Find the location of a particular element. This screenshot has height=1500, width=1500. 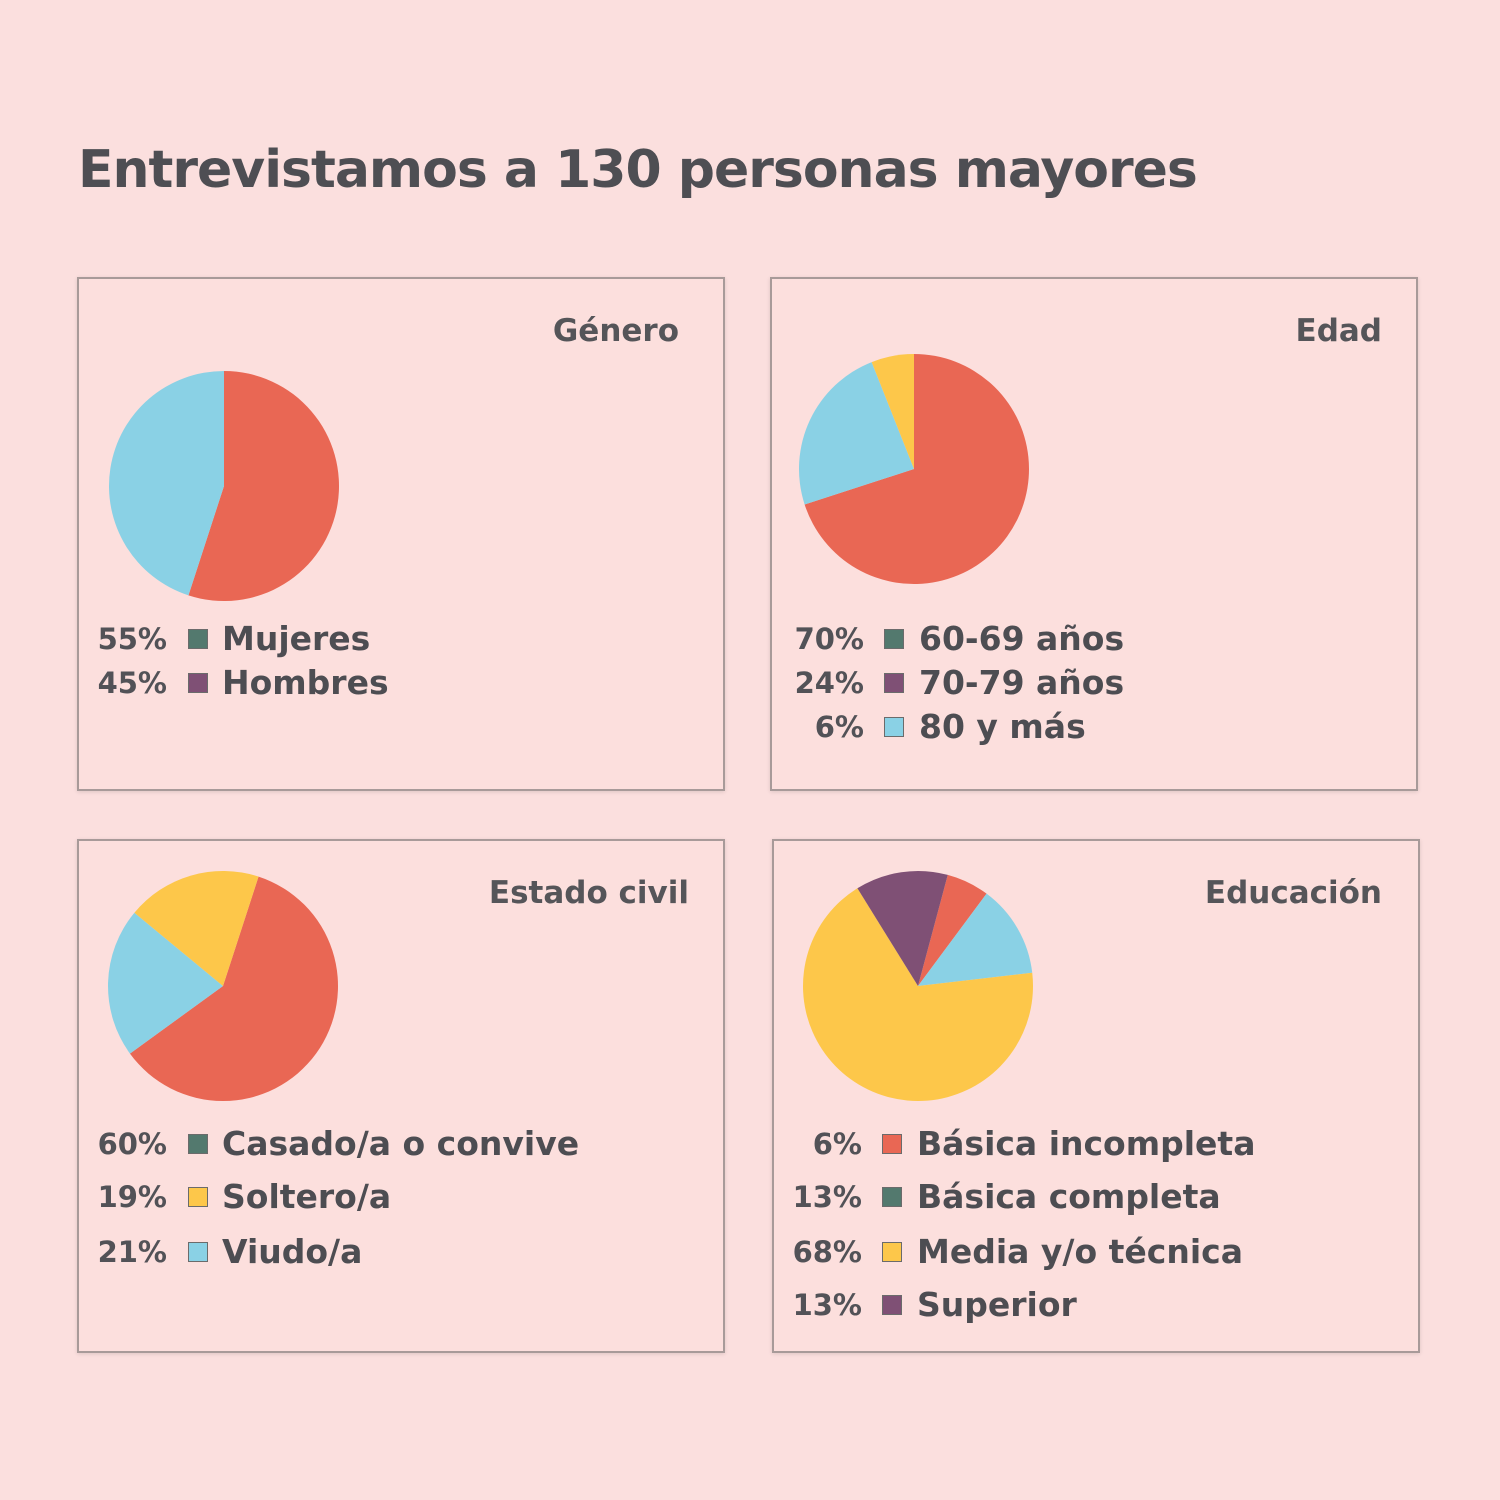

legend-label: Soltero/a is located at coordinates (307, 1196).